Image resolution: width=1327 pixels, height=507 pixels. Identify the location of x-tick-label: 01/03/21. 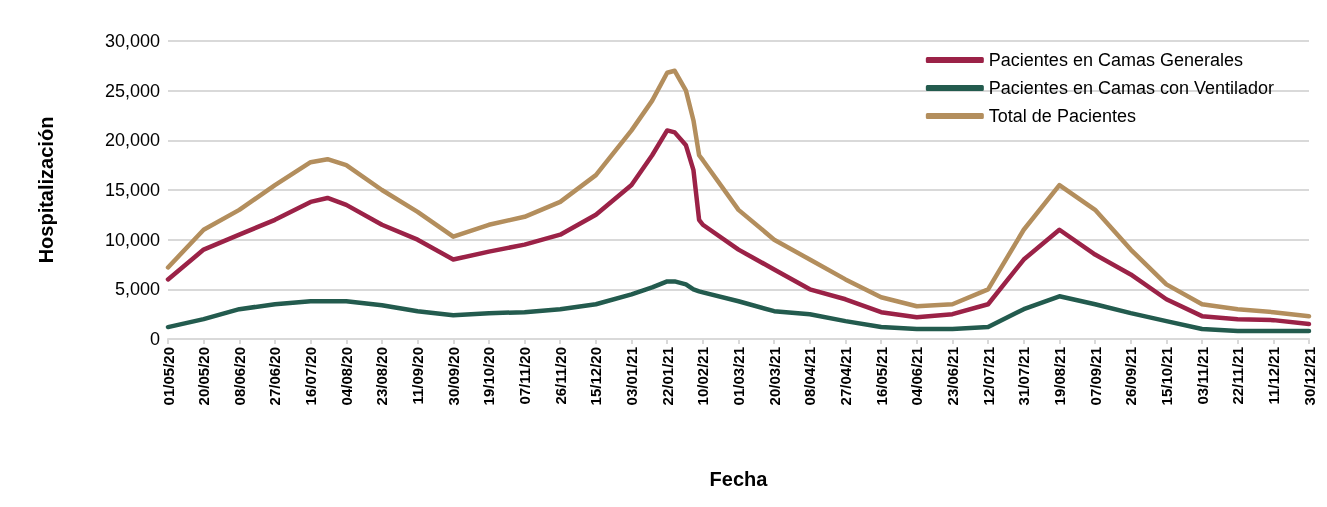
(738, 376).